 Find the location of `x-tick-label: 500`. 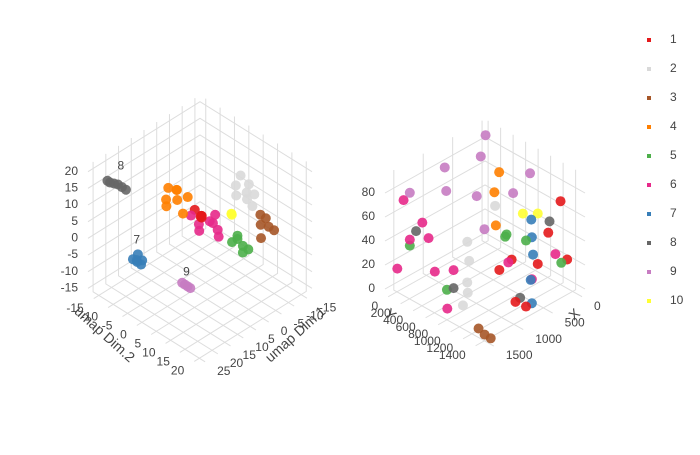

x-tick-label: 500 is located at coordinates (575, 322).